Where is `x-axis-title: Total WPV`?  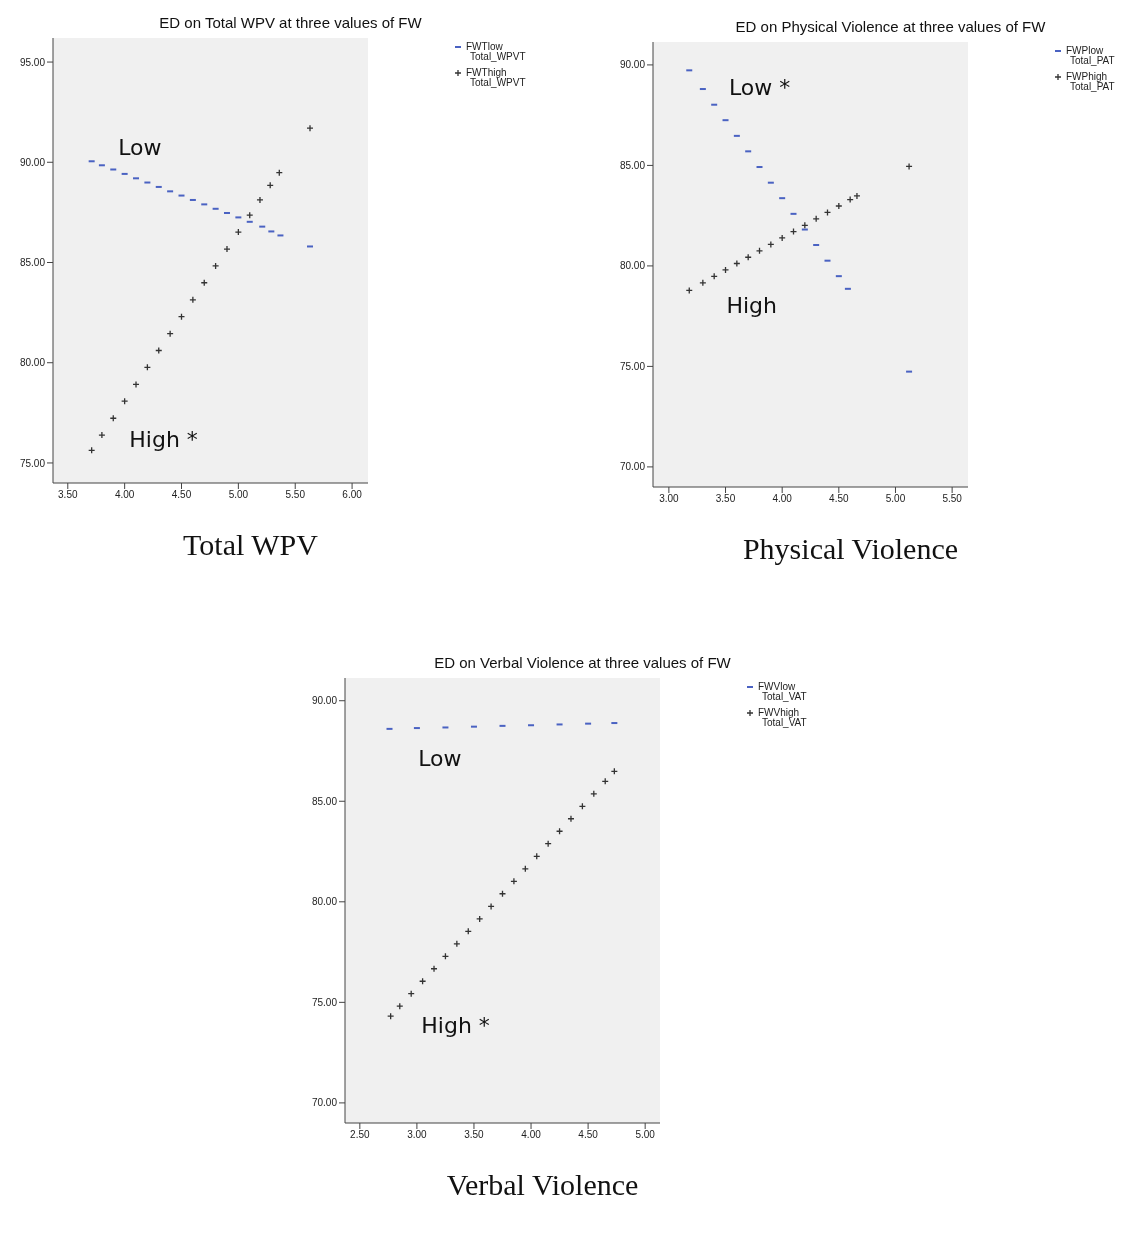
x-axis-title: Total WPV is located at coordinates (250, 545).